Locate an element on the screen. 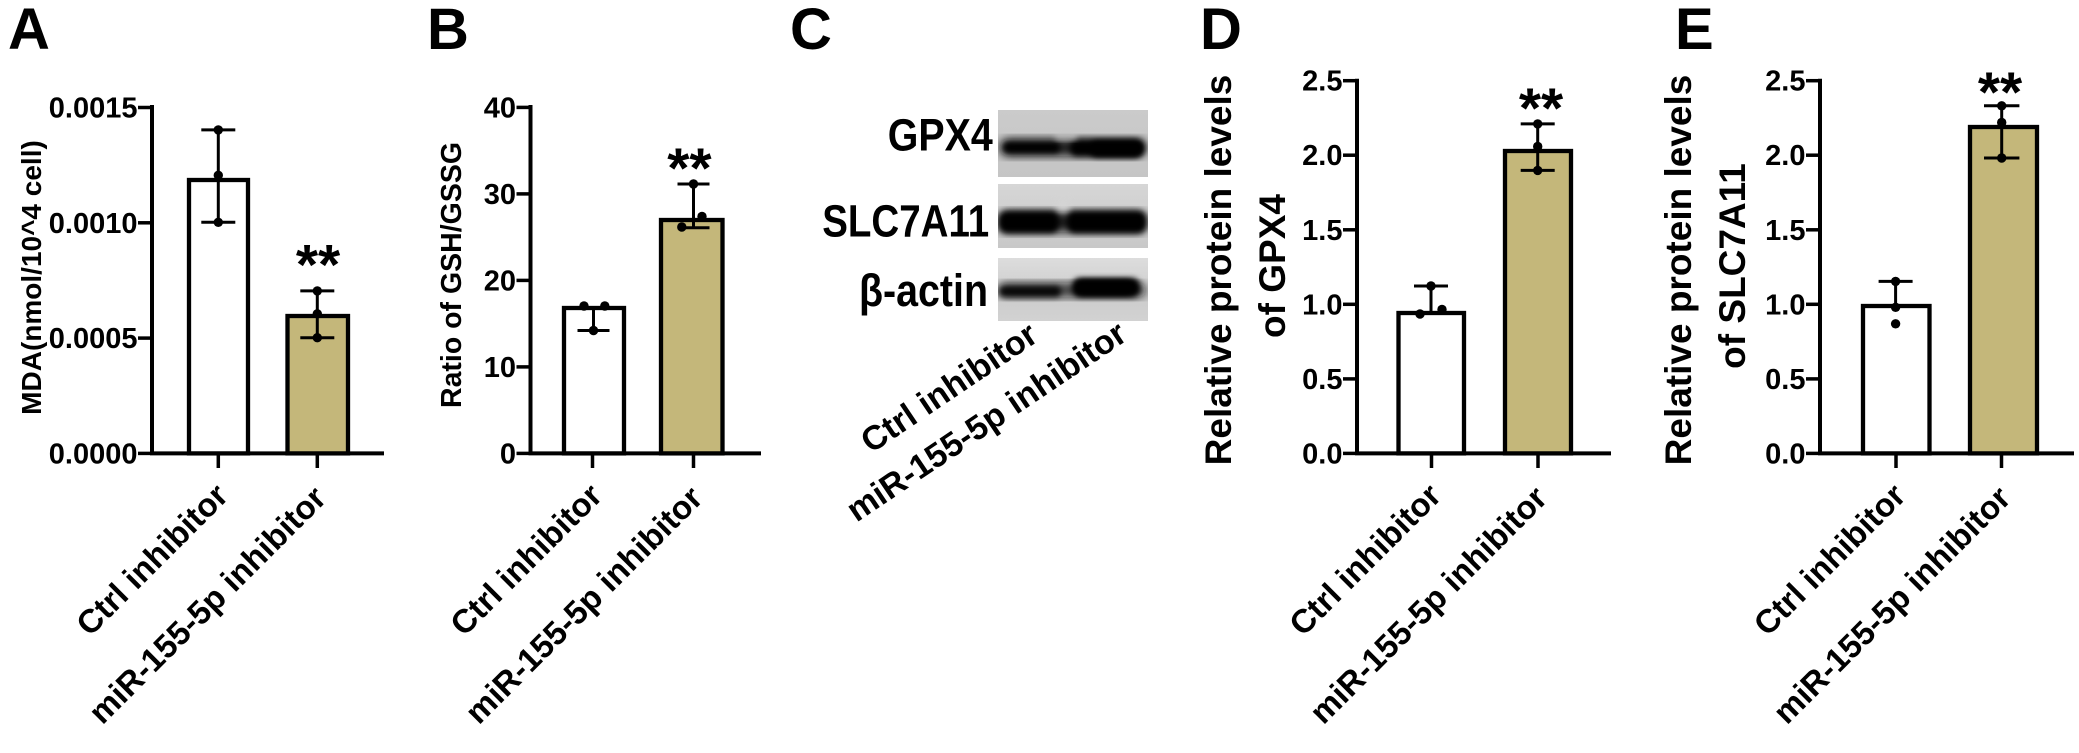 This screenshot has width=2079, height=753. svg-text: 0.0010 is located at coordinates (93, 224).